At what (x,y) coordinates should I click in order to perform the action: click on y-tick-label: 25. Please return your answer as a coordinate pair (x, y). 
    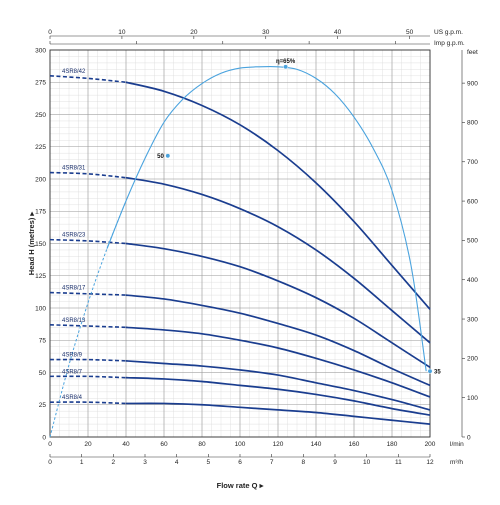
    Looking at the image, I should click on (43, 405).